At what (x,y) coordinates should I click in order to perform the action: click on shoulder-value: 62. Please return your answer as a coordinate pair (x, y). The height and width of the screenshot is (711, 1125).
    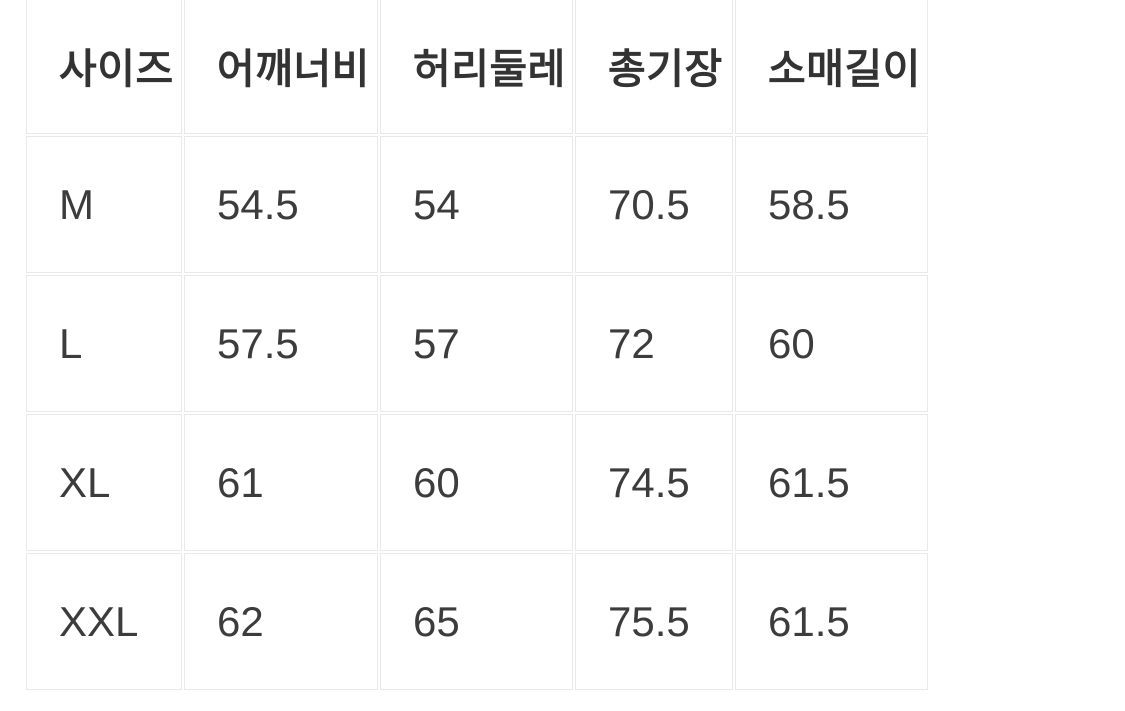
    Looking at the image, I should click on (281, 621).